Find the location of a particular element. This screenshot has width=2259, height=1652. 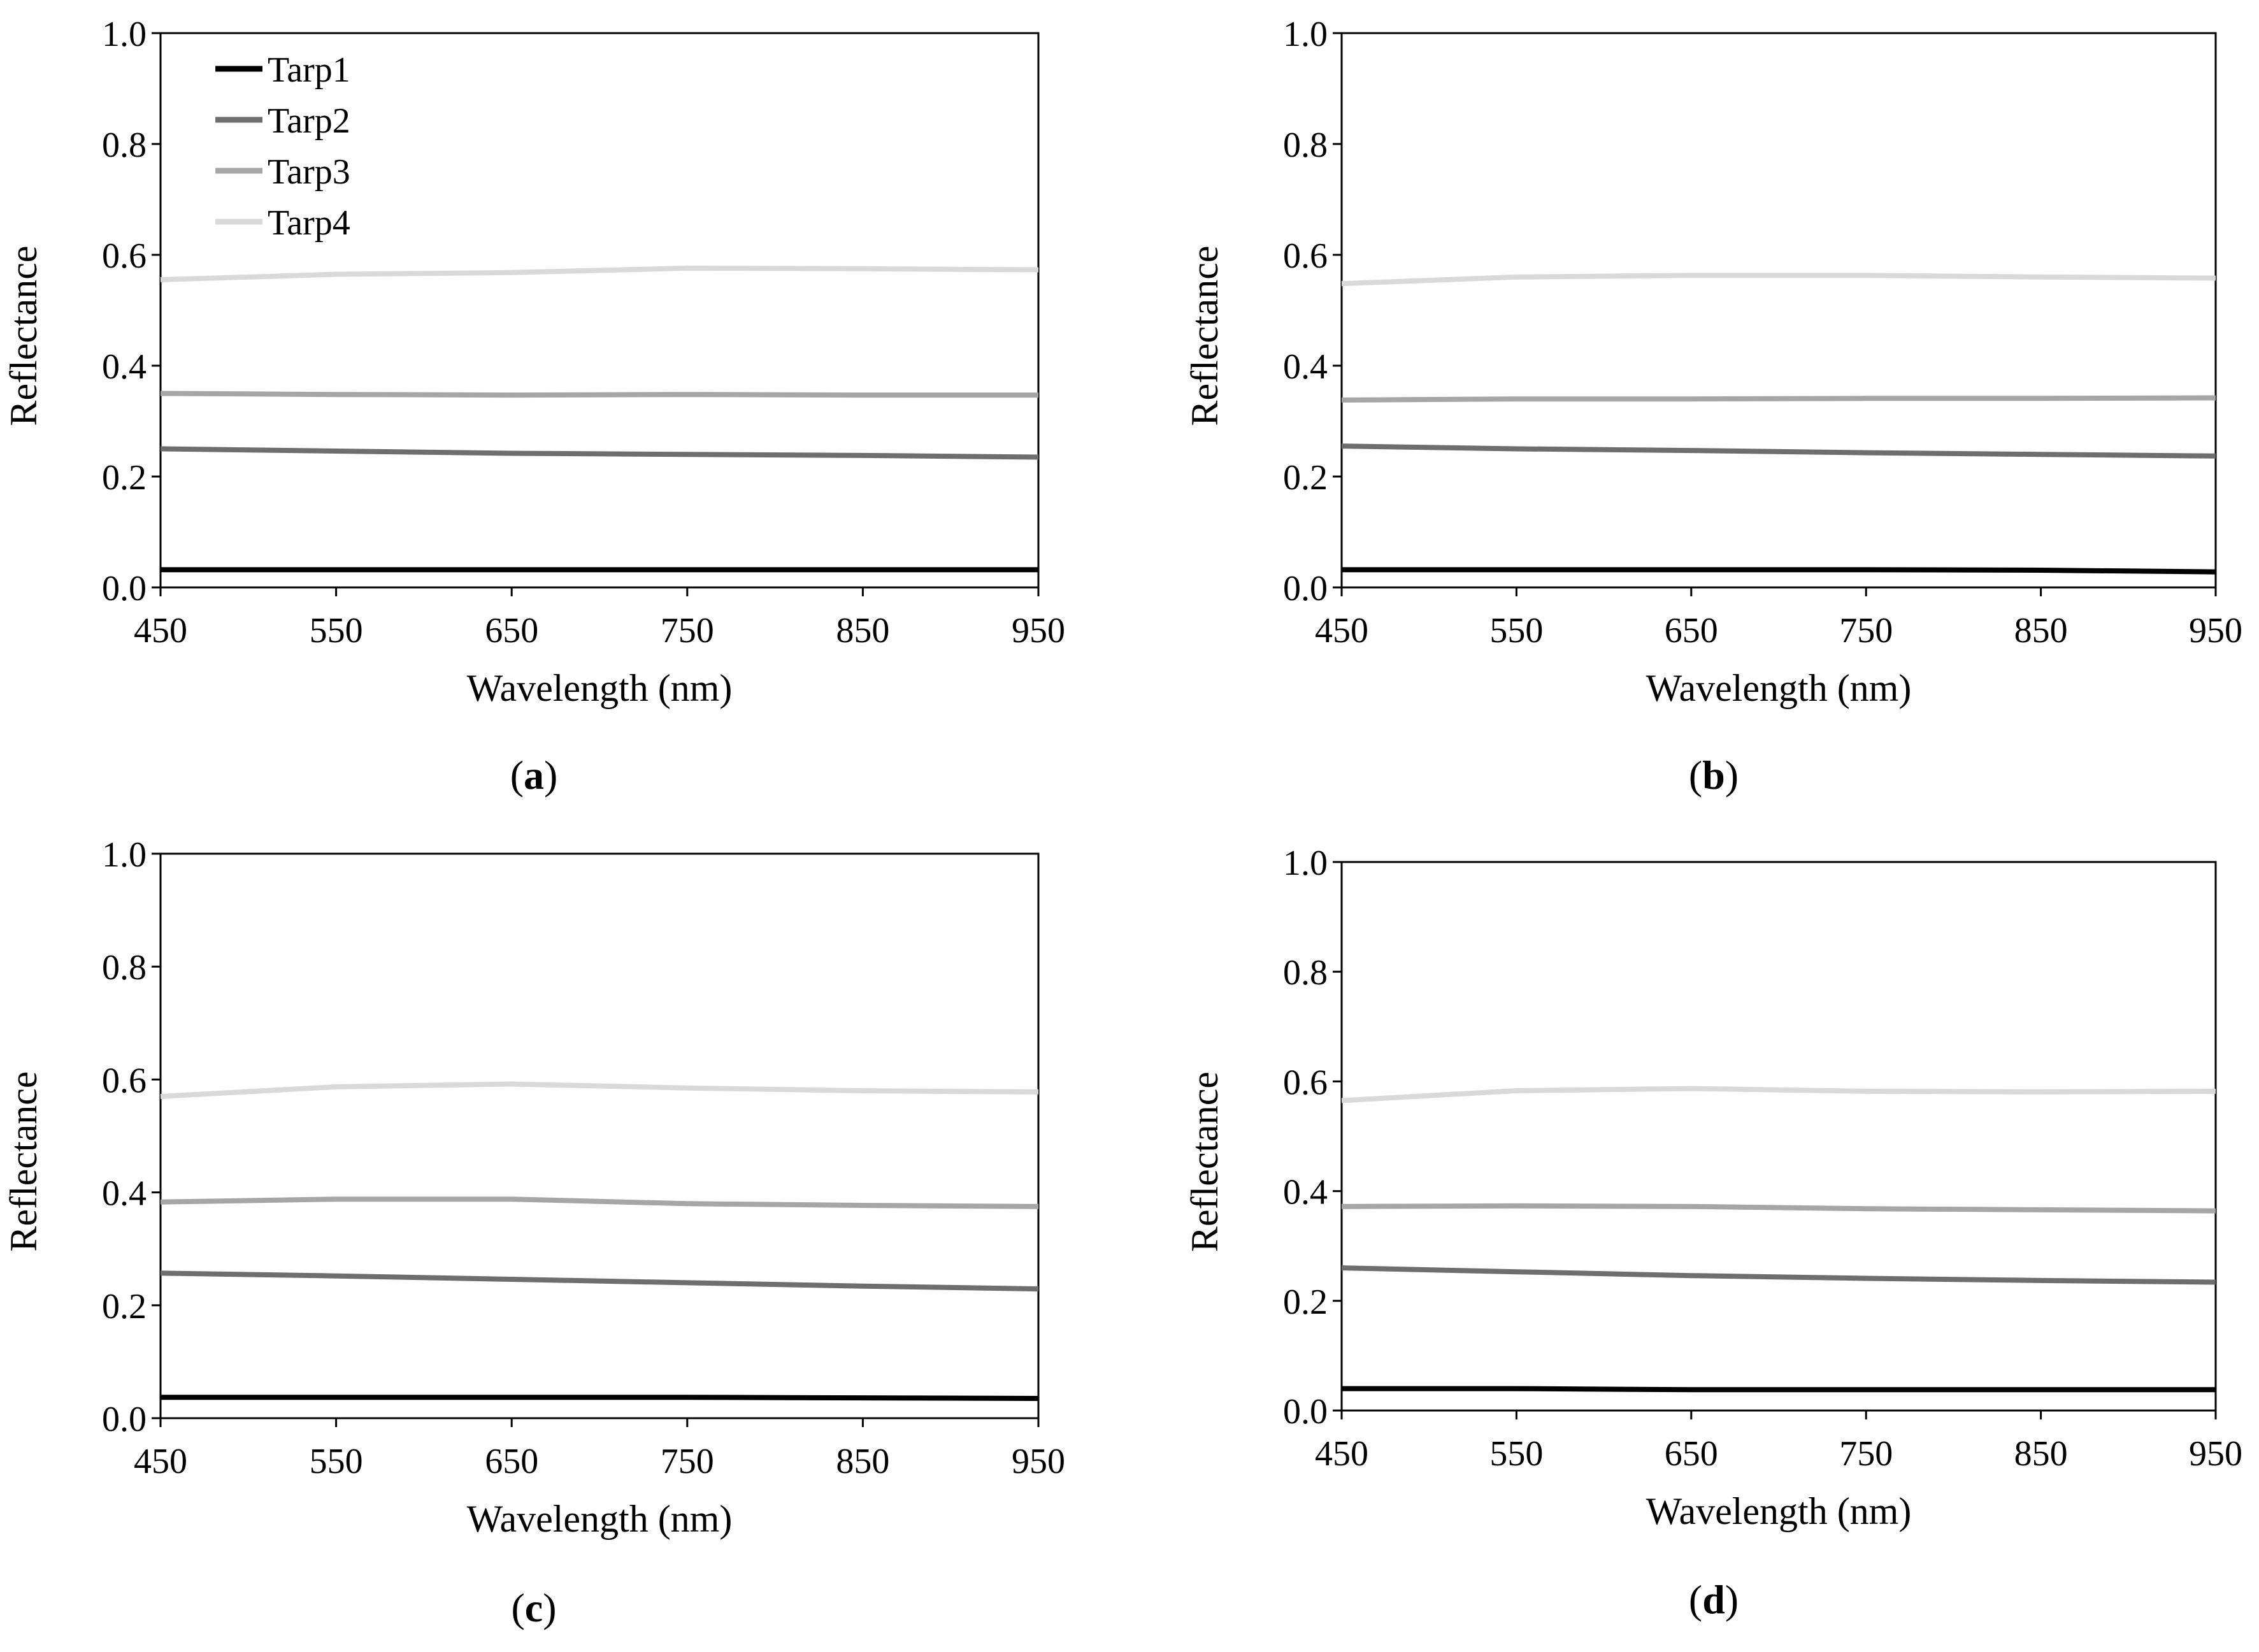

panel-caption: (d) is located at coordinates (1714, 1599).